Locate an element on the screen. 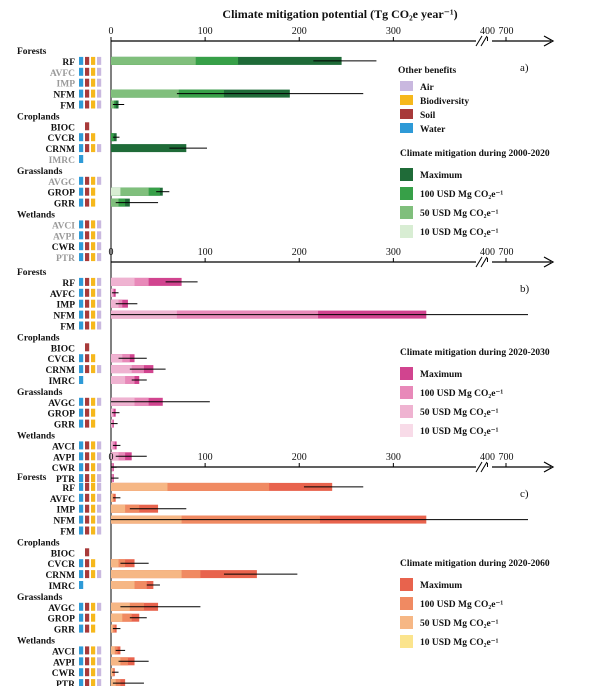  row-label-cvcr: CVCR is located at coordinates (62, 360).